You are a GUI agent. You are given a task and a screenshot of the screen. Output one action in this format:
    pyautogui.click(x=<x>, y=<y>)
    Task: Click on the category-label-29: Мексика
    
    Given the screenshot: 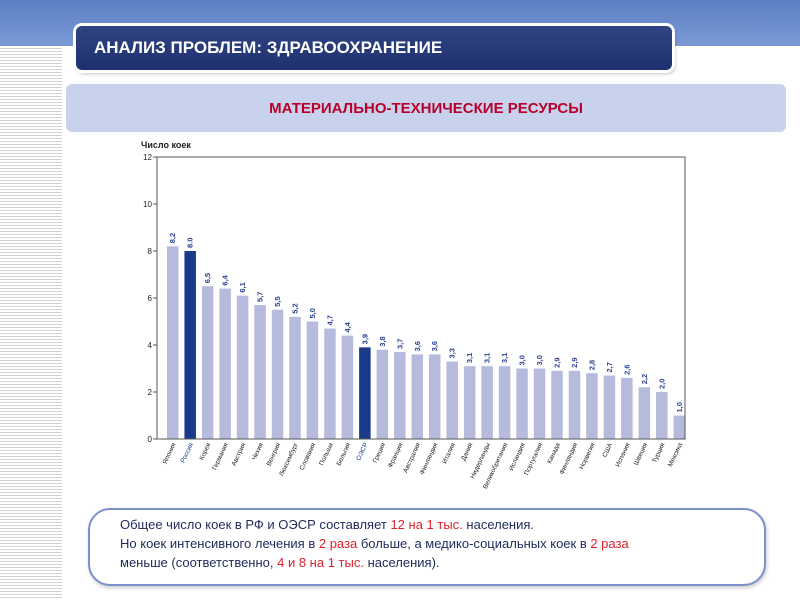 What is the action you would take?
    pyautogui.click(x=675, y=455)
    